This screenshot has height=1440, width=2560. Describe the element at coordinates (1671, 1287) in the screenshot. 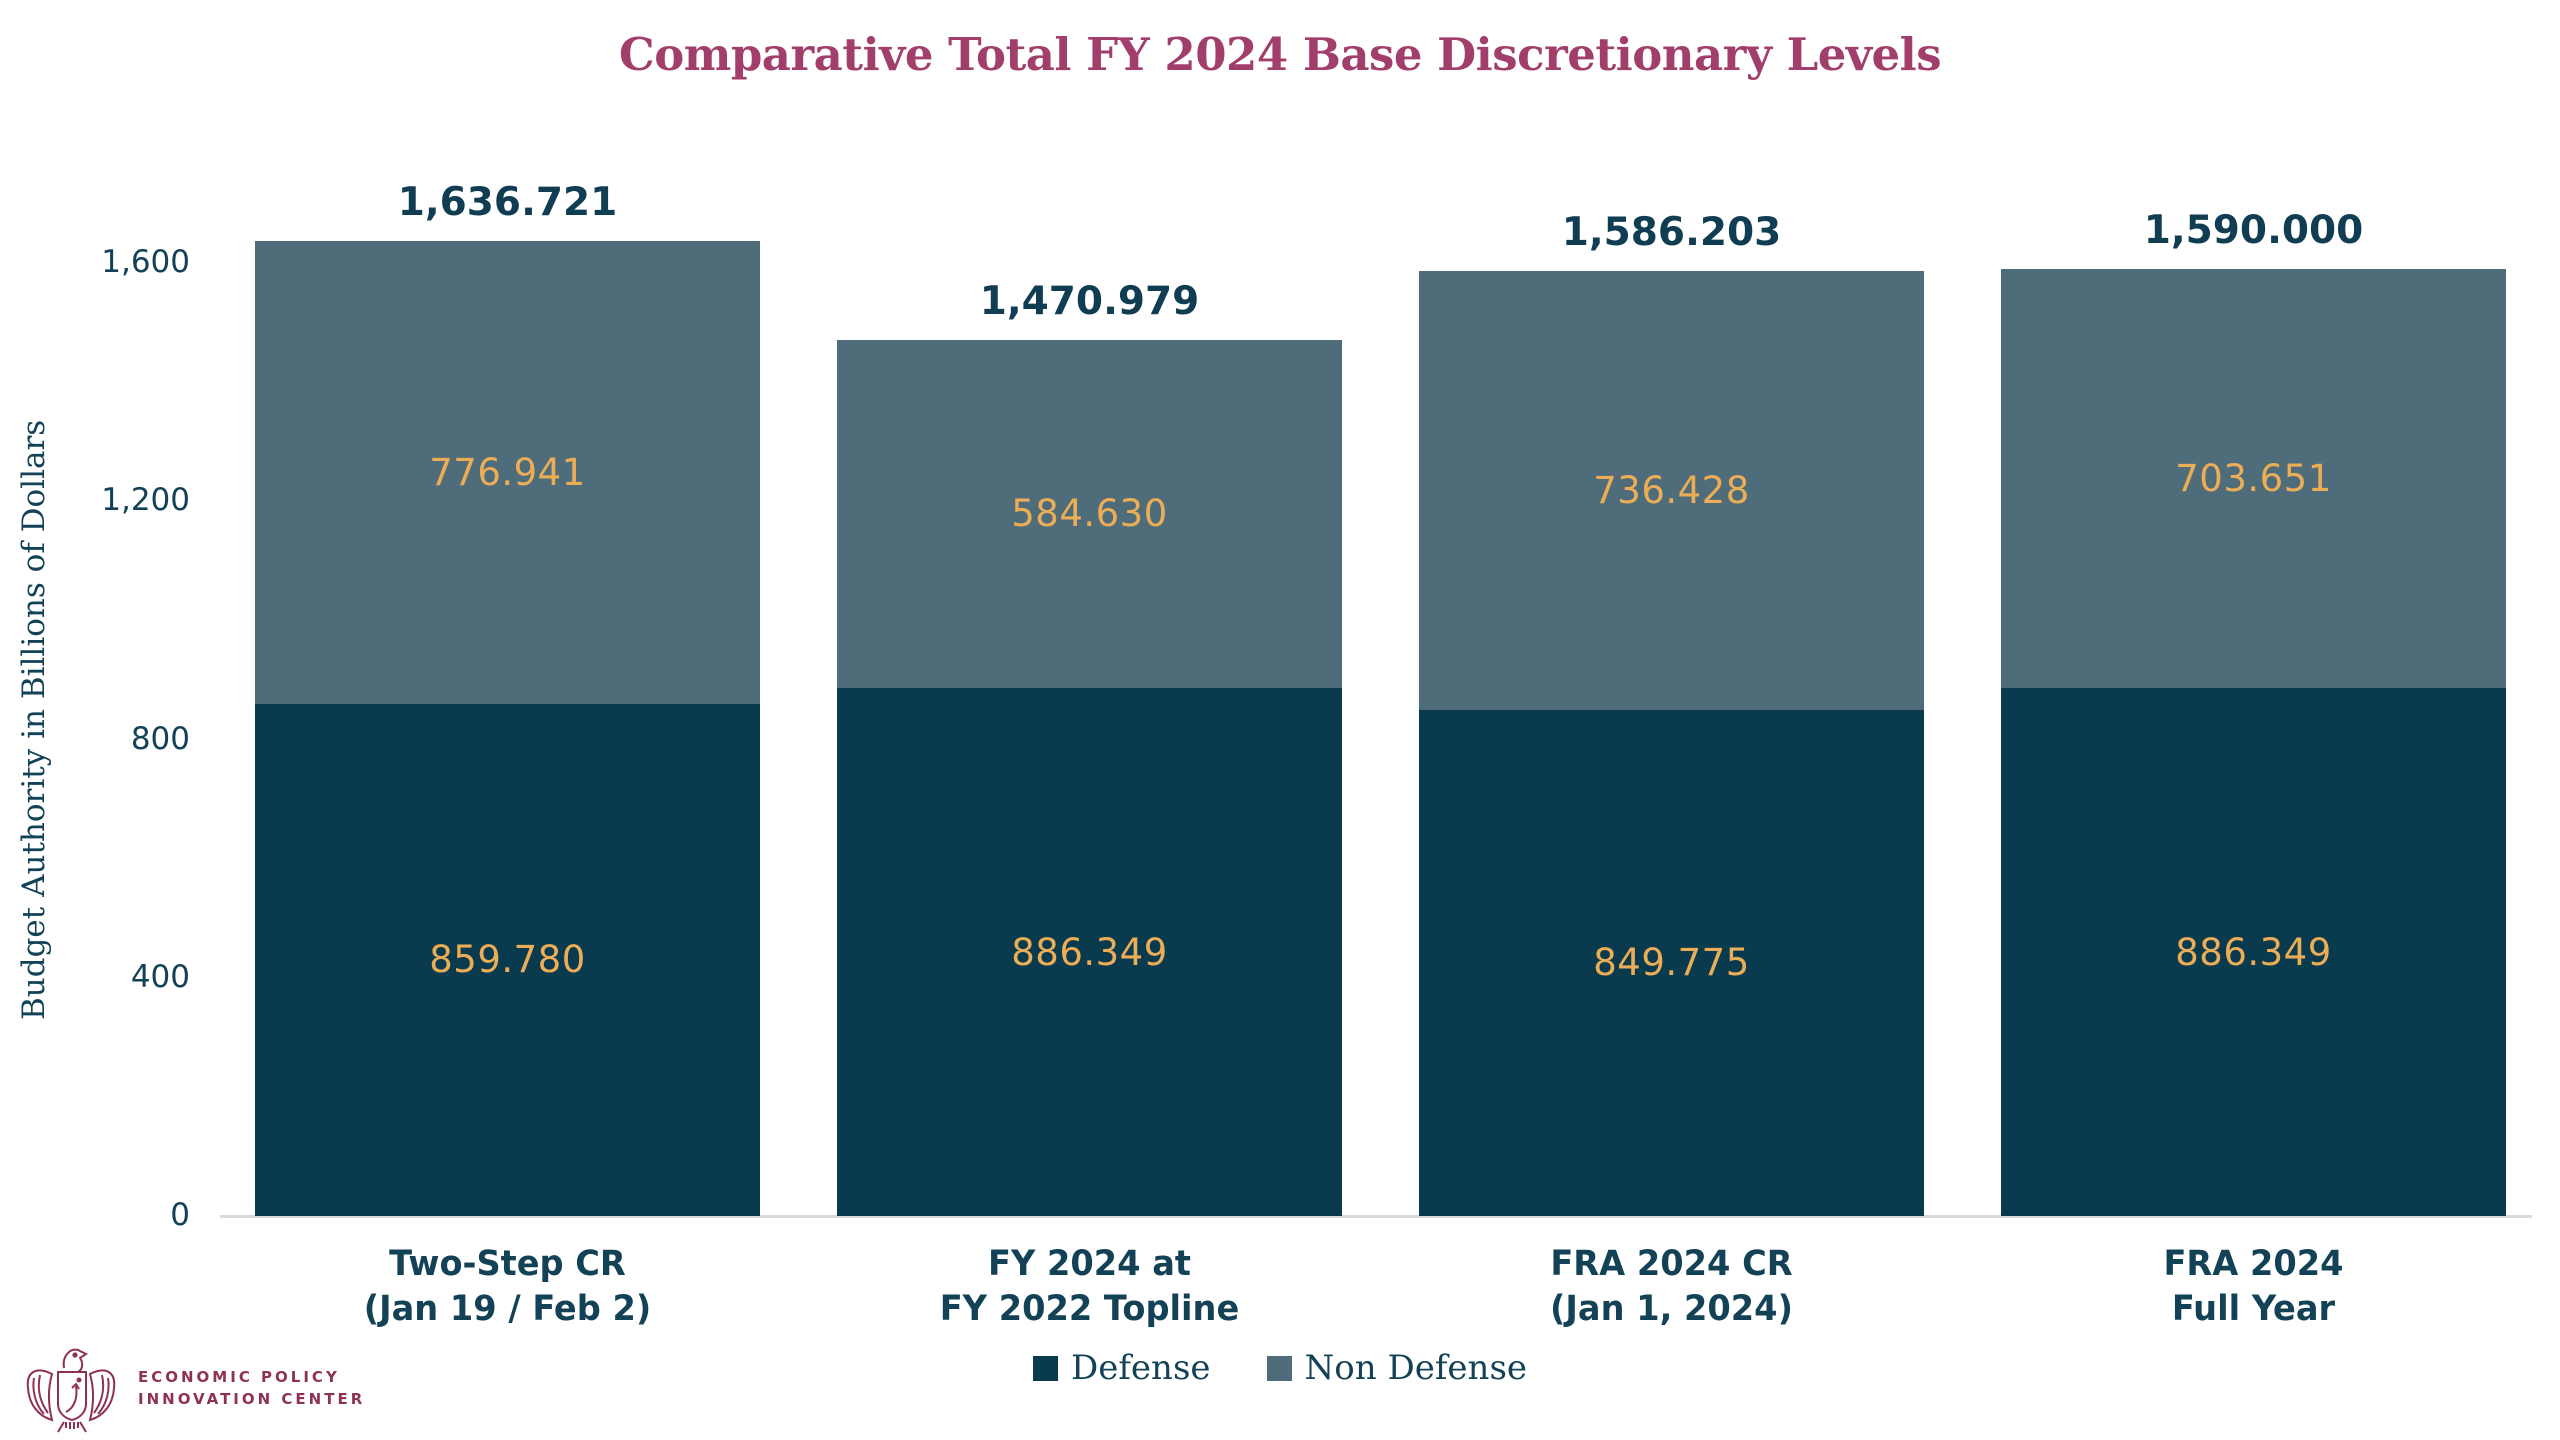

I see `x-category-label: FRA 2024 CR (Jan 1, 2024)` at that location.